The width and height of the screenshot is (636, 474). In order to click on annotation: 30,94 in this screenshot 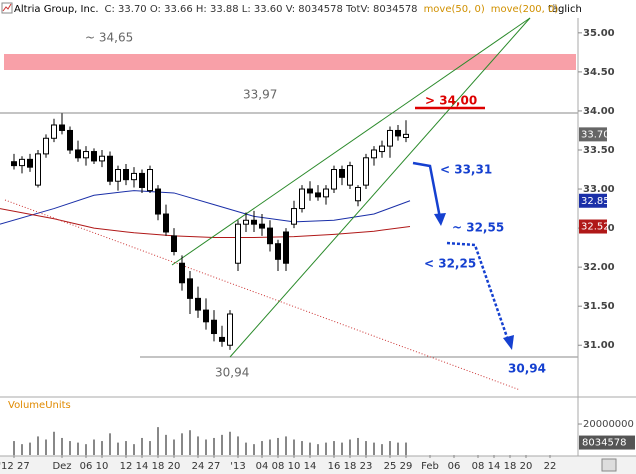, I will do `click(527, 369)`.